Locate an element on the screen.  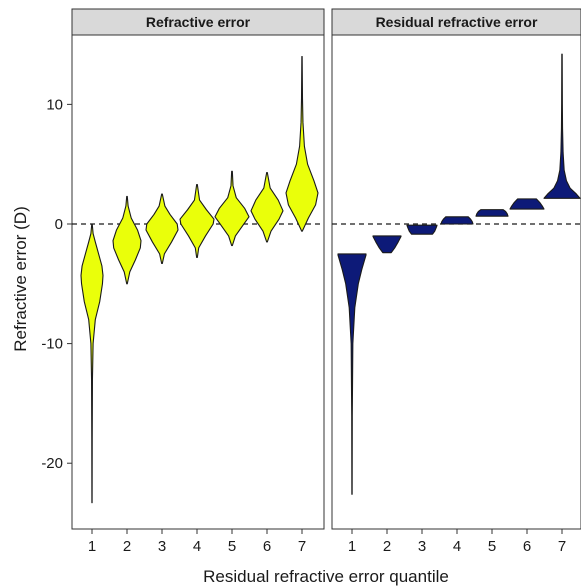
y-tick-label: 10 is located at coordinates (54, 104).